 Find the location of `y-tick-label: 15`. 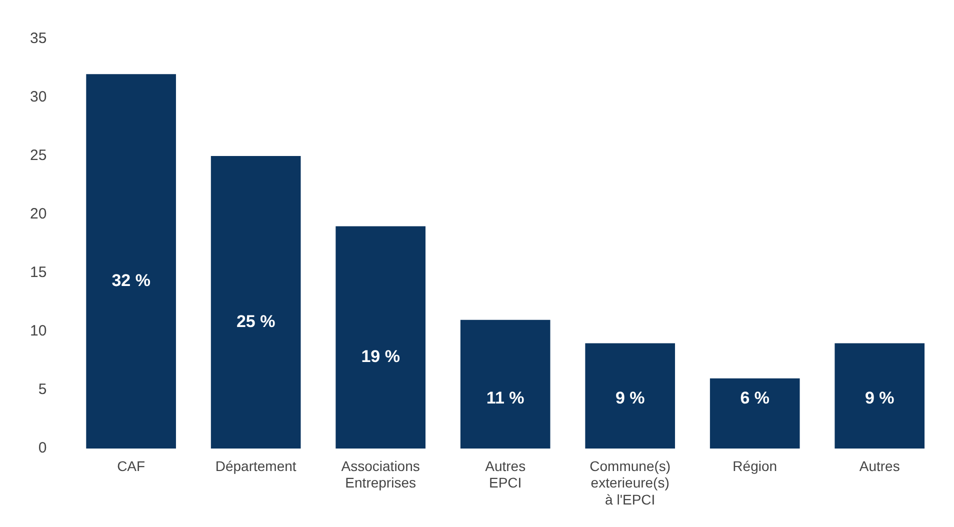

y-tick-label: 15 is located at coordinates (38, 273).